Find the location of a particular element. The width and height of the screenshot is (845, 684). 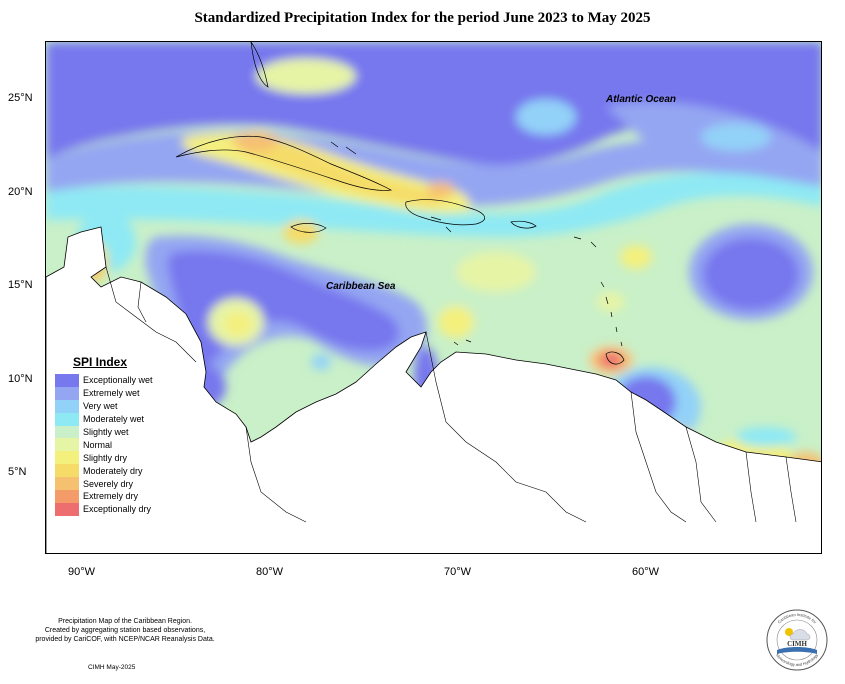

legend-item: Exceptionally dry is located at coordinates (107, 509).